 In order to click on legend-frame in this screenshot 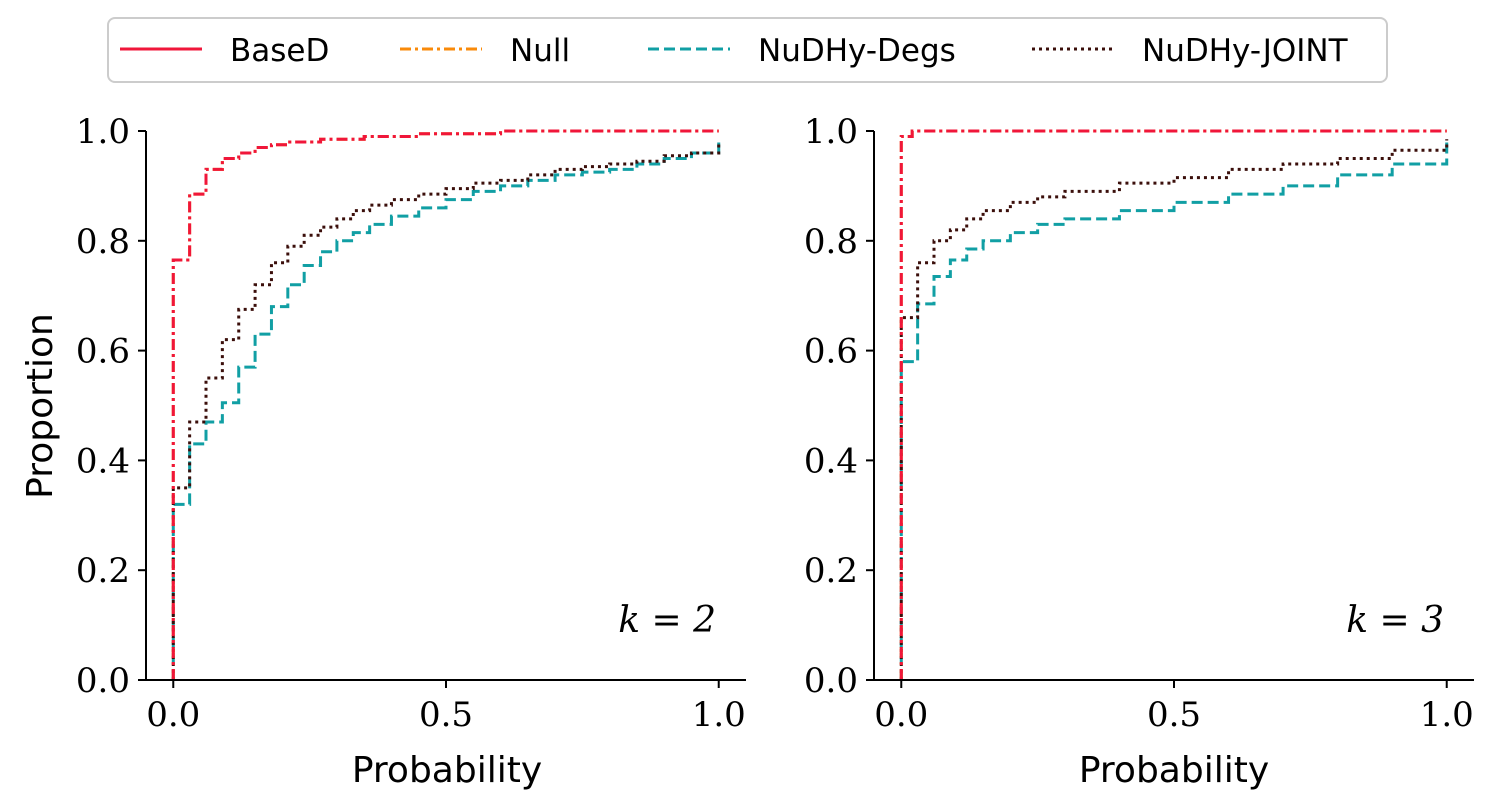, I will do `click(747, 50)`.